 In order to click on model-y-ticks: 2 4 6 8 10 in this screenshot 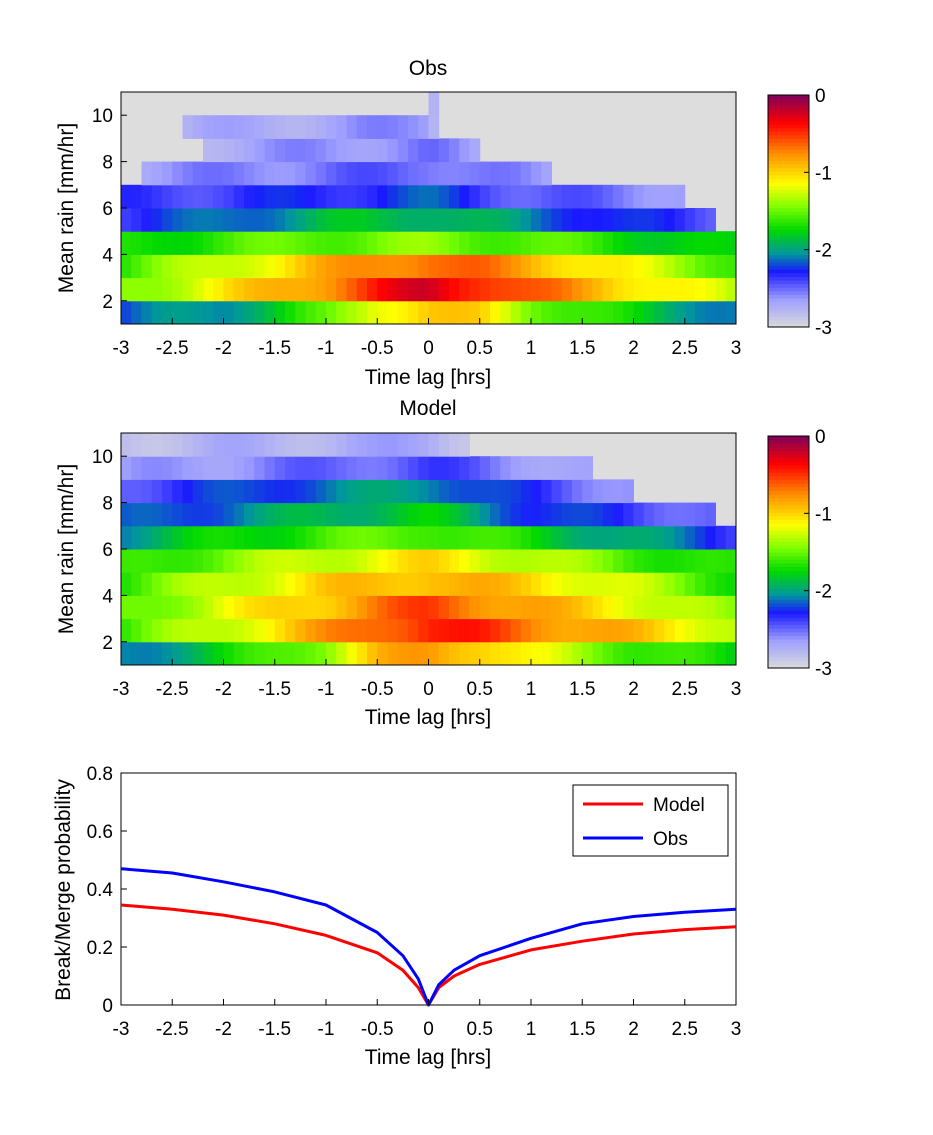, I will do `click(109, 550)`.